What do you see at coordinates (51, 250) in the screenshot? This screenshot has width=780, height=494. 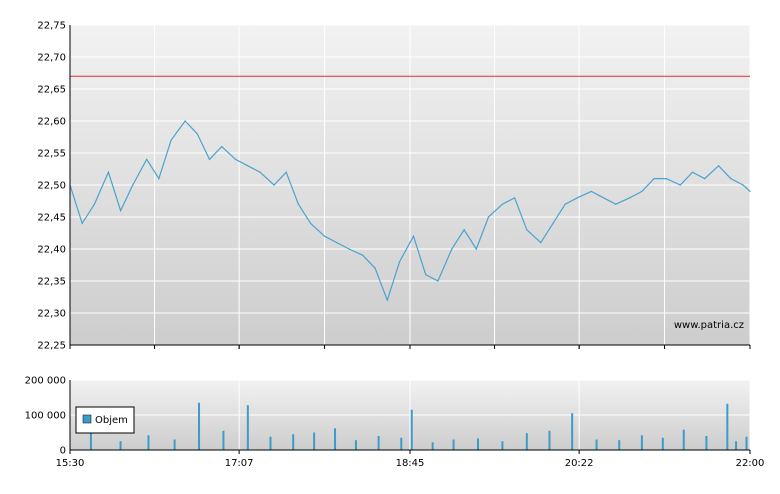 I see `price-y-tick-label: 22,40` at bounding box center [51, 250].